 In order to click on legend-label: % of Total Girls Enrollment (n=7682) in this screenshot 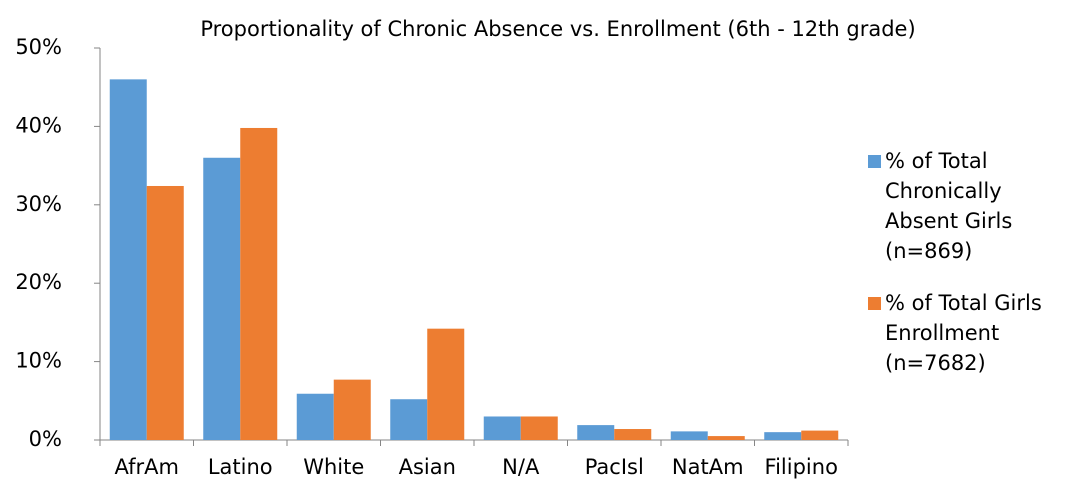, I will do `click(963, 333)`.